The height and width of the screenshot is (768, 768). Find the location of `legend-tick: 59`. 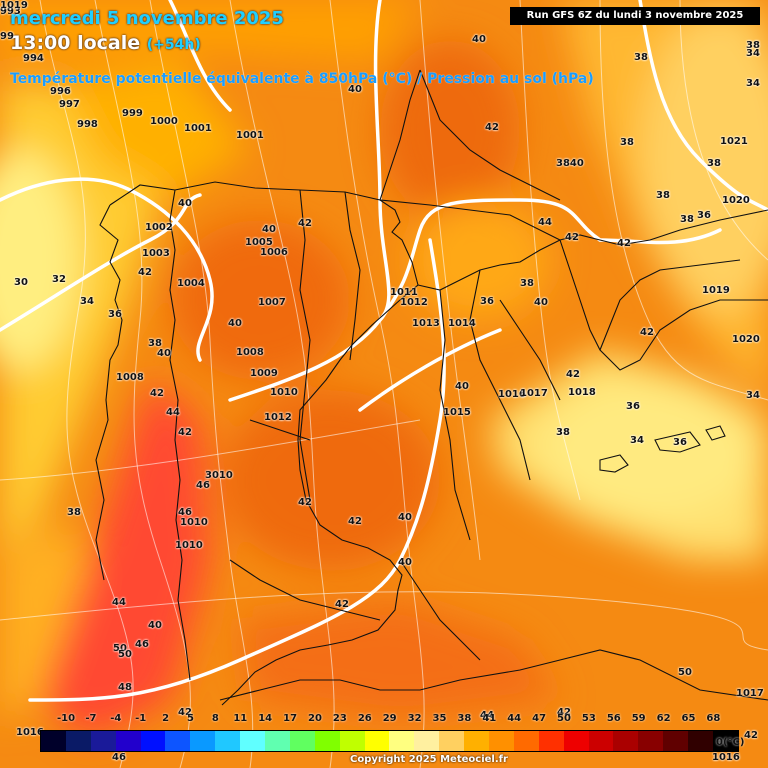

legend-tick: 59 is located at coordinates (638, 718).